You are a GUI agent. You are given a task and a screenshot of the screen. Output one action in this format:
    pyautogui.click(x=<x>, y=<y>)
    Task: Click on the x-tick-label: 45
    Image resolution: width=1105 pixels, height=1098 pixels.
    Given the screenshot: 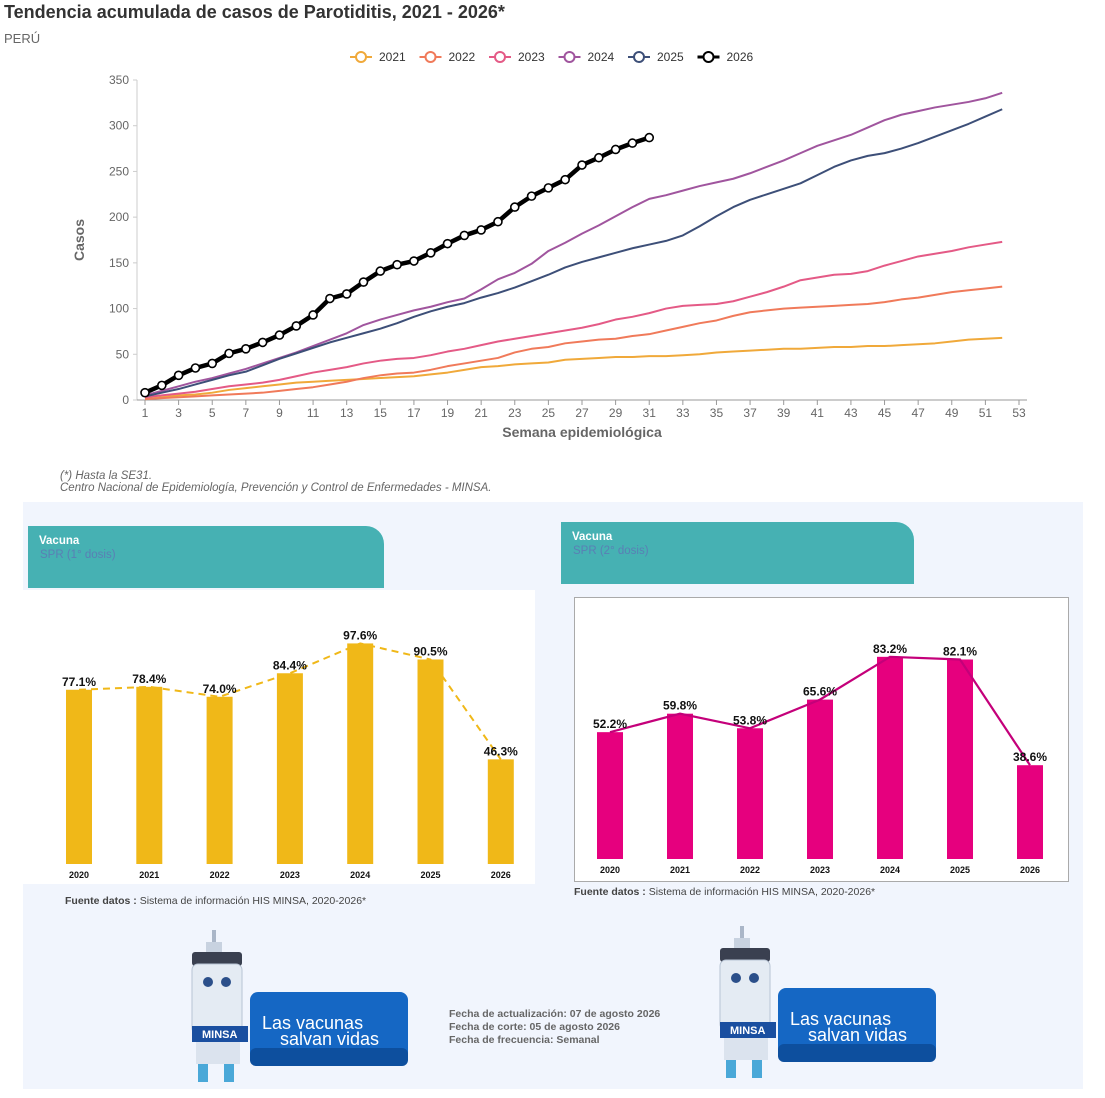 What is the action you would take?
    pyautogui.click(x=885, y=413)
    